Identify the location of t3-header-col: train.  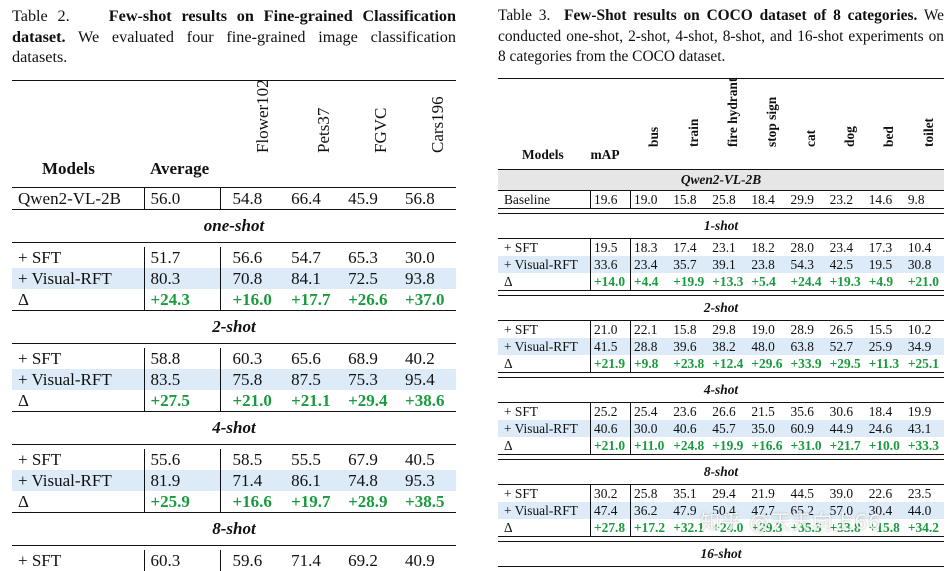
(690, 123).